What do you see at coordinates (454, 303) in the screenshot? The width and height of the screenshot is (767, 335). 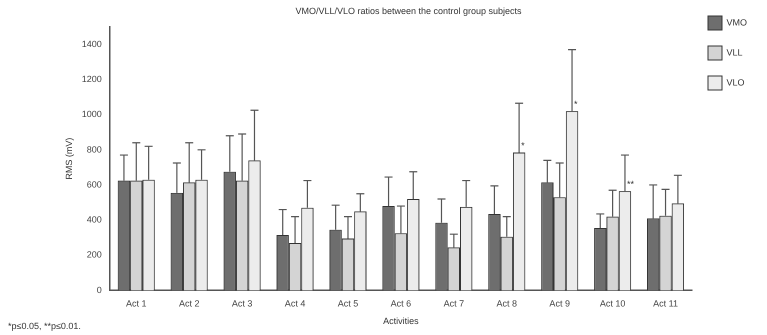 I see `x-tick-label: Act 7` at bounding box center [454, 303].